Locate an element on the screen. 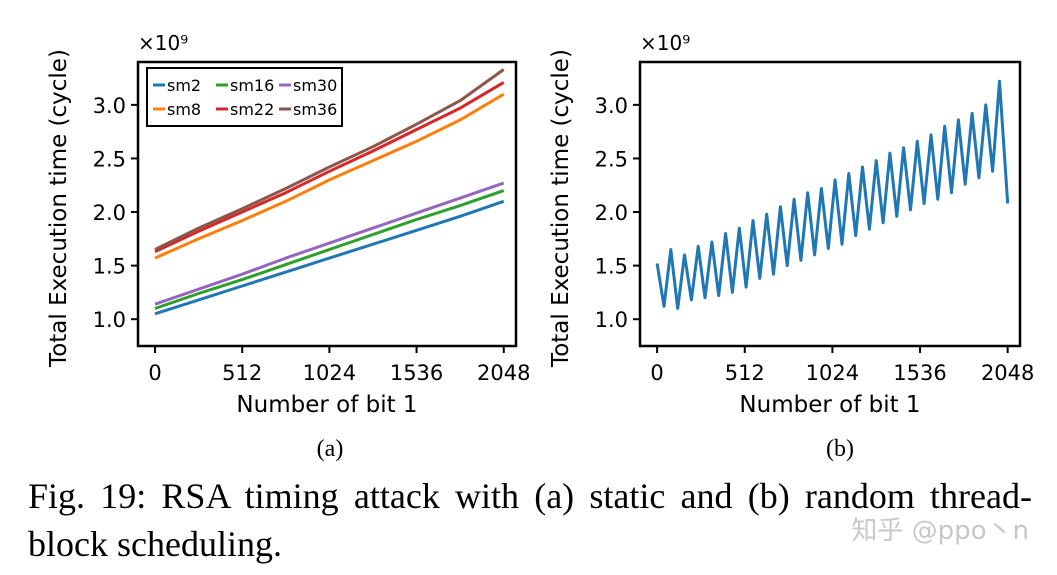 Image resolution: width=1057 pixels, height=575 pixels. panel-label: (b) is located at coordinates (840, 449).